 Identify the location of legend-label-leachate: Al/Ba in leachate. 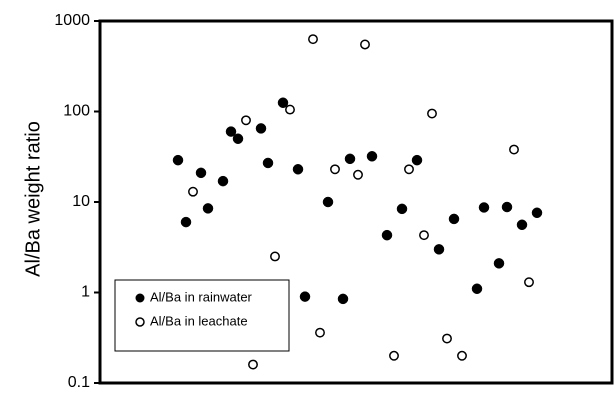
(199, 320).